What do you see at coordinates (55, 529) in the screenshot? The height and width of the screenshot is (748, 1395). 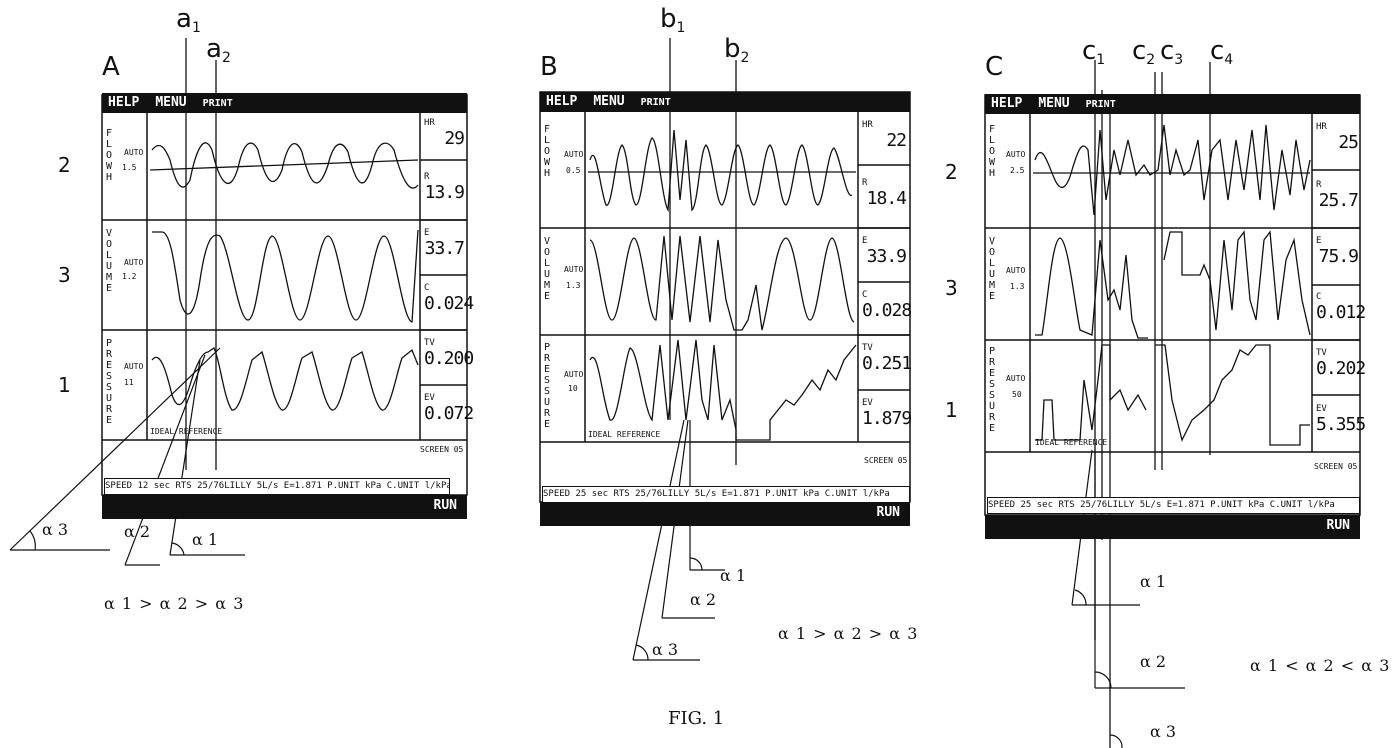 I see `panel-a-angle-3: α 3` at bounding box center [55, 529].